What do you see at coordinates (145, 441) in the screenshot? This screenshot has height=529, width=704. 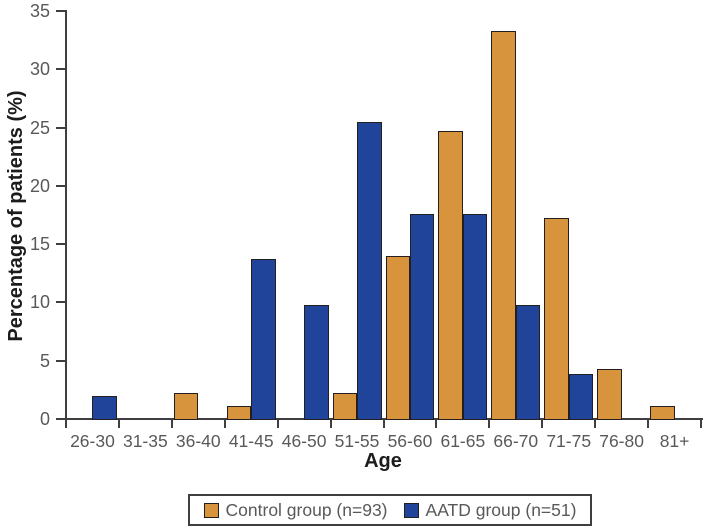 I see `x-tick-label: 31-35` at bounding box center [145, 441].